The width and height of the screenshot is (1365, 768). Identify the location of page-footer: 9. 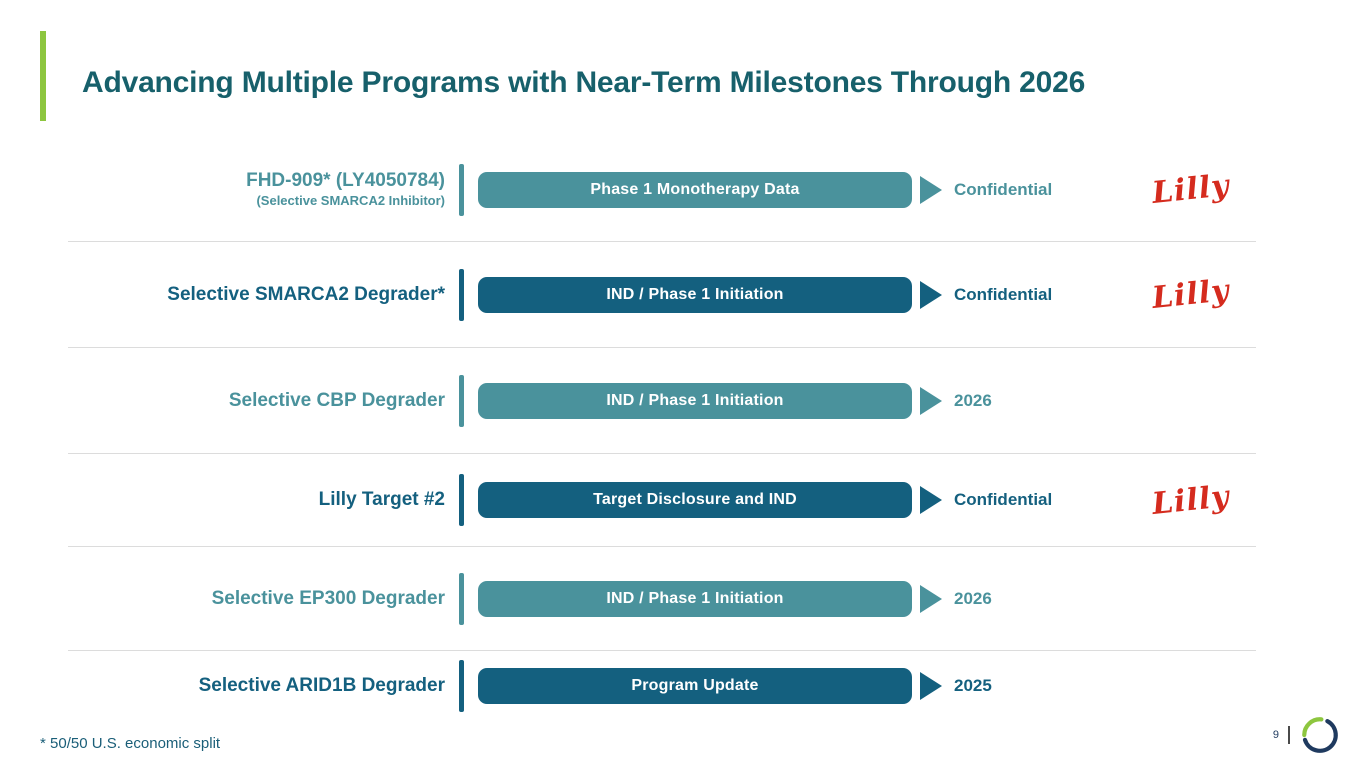
(1307, 735).